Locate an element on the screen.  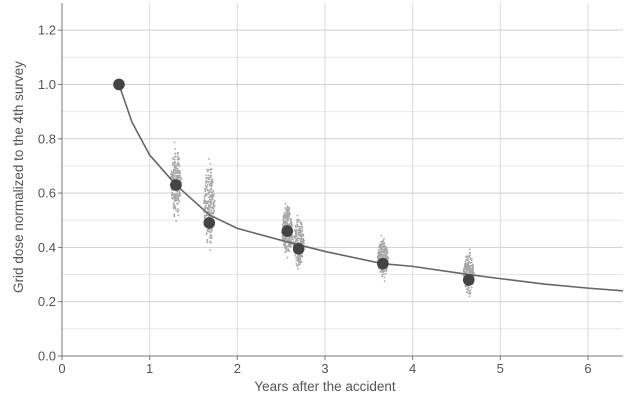
y-axis-label: Grid dose normalized to the 4th survey is located at coordinates (18, 177).